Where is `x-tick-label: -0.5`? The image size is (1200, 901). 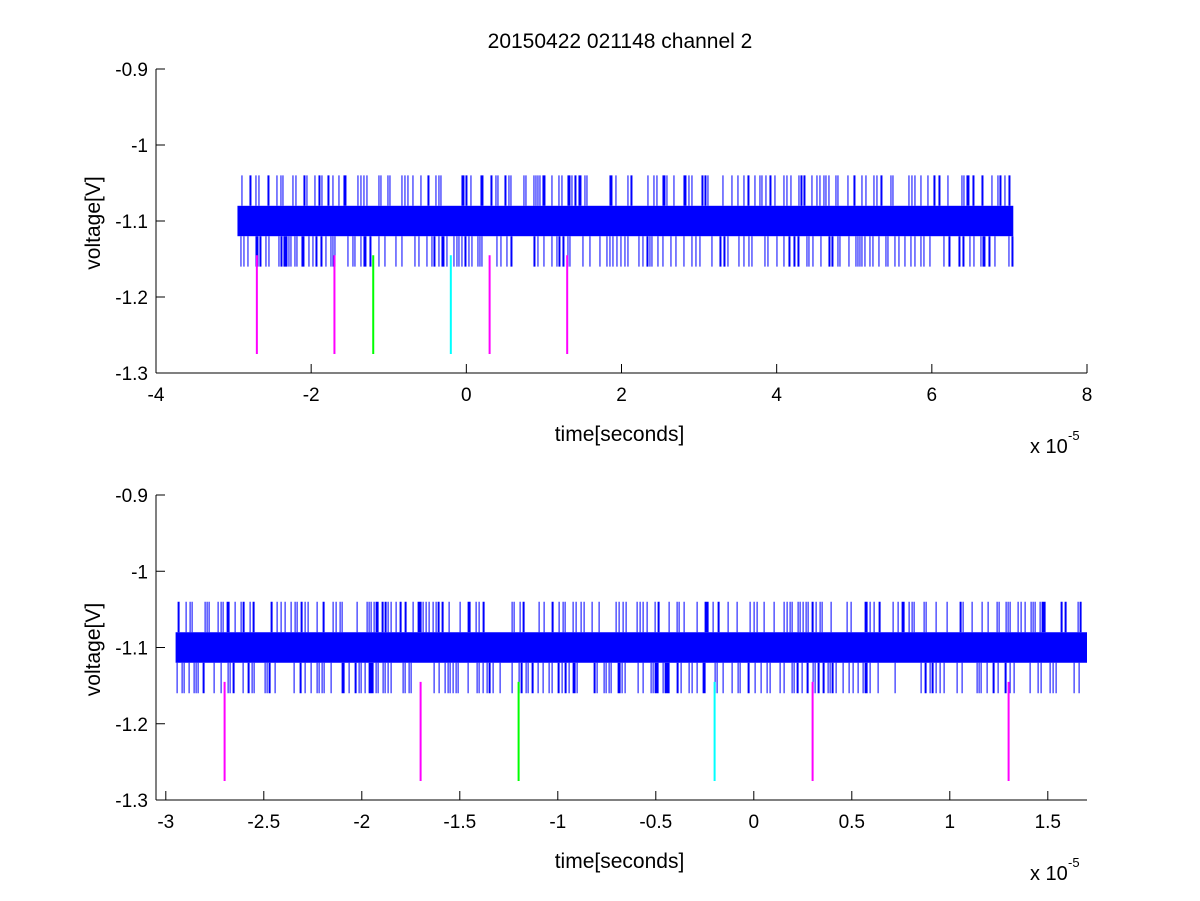
x-tick-label: -0.5 is located at coordinates (655, 822).